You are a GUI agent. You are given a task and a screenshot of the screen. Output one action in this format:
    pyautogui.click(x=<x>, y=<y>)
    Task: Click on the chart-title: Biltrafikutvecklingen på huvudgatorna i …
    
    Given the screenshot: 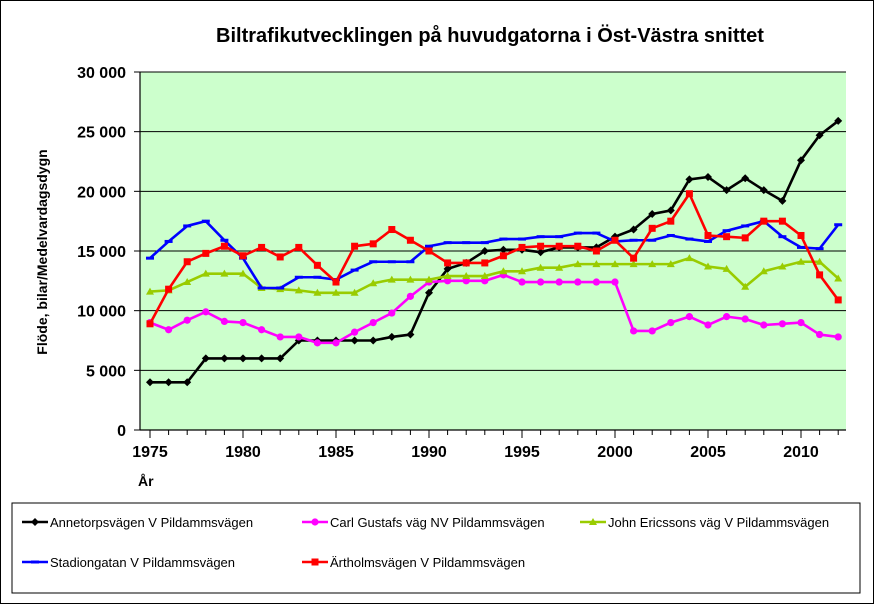 What is the action you would take?
    pyautogui.click(x=490, y=35)
    